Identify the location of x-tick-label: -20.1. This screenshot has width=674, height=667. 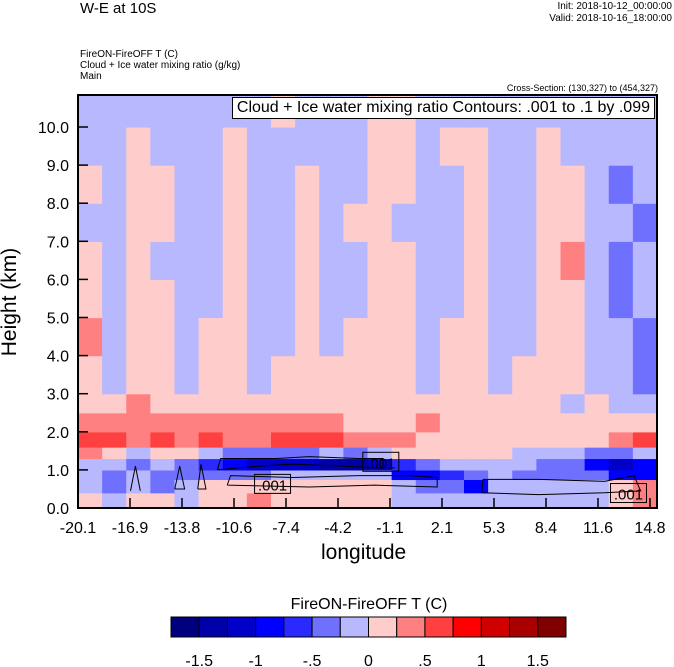
(78, 528).